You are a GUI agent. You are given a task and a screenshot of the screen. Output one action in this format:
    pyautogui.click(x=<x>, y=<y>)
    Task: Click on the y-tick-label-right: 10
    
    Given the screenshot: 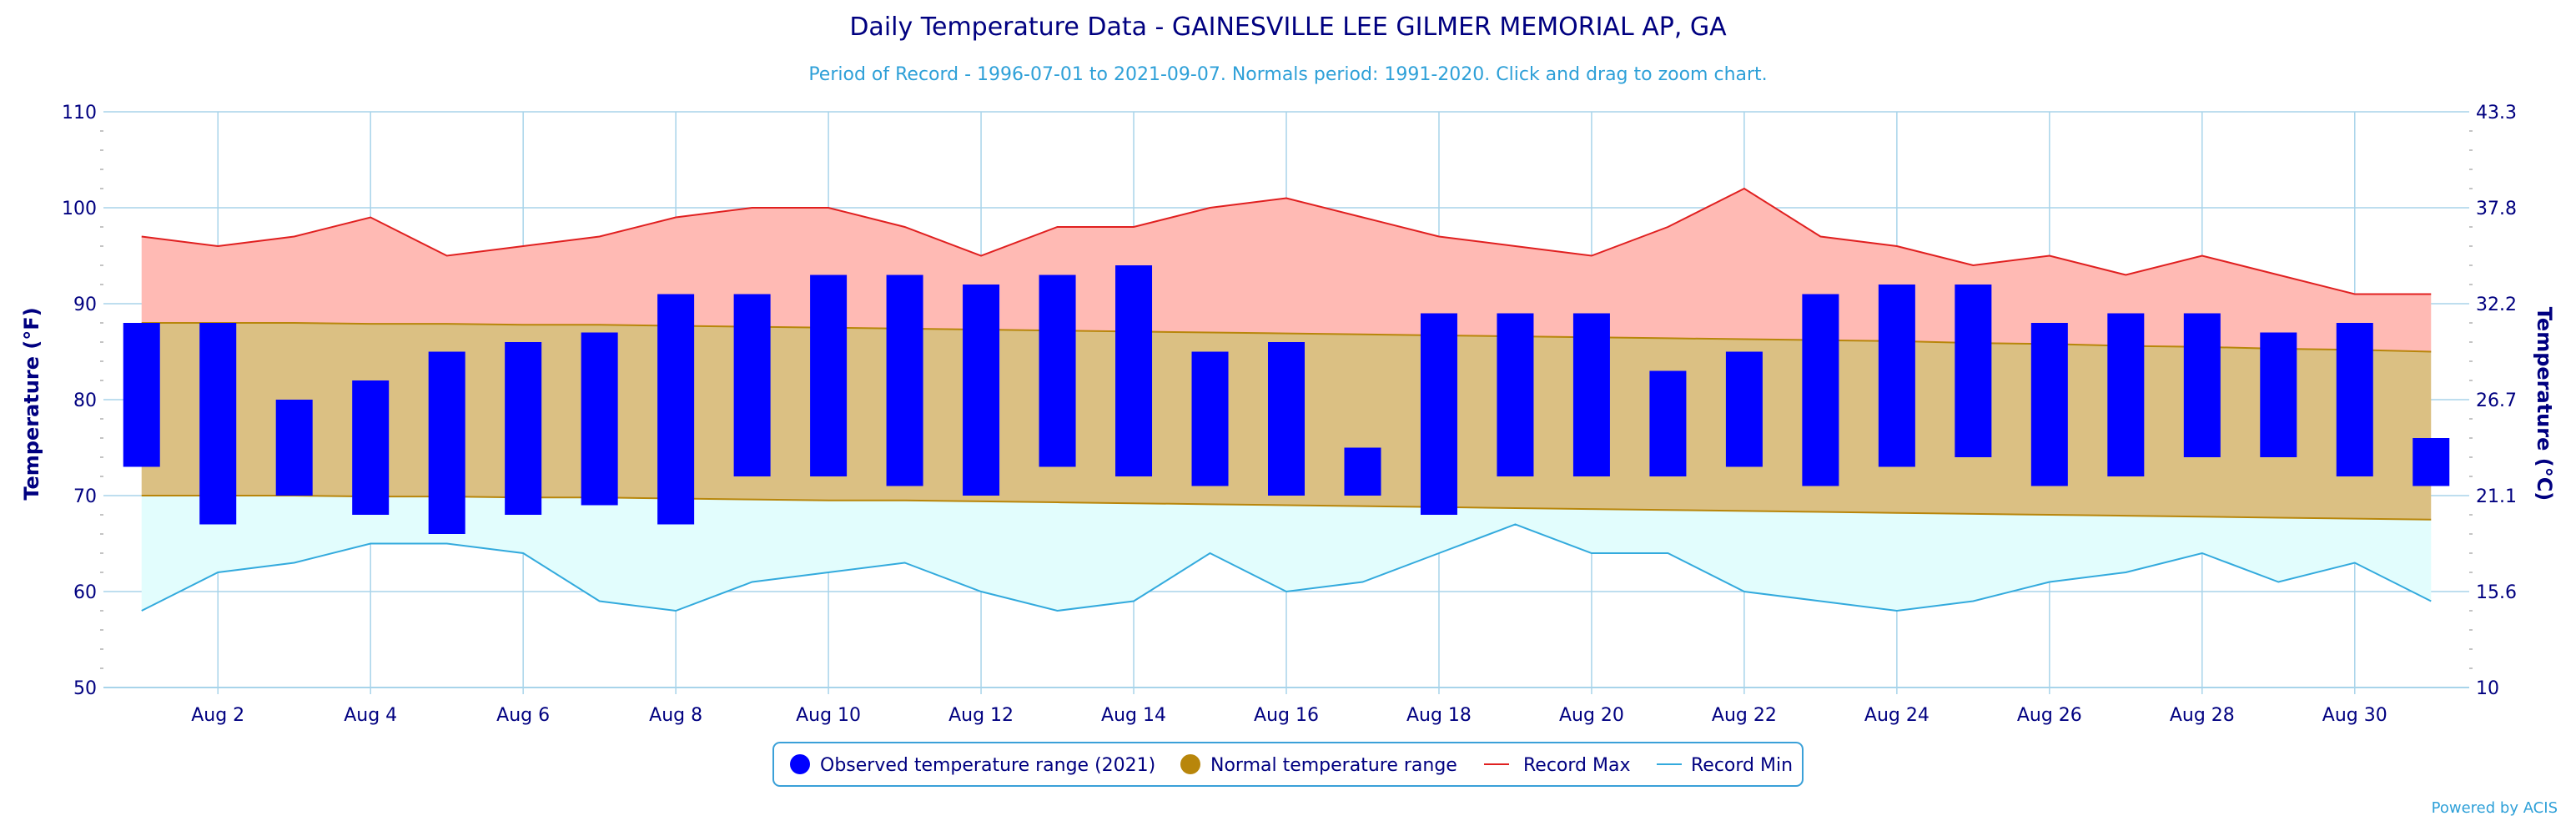 What is the action you would take?
    pyautogui.click(x=2487, y=688)
    